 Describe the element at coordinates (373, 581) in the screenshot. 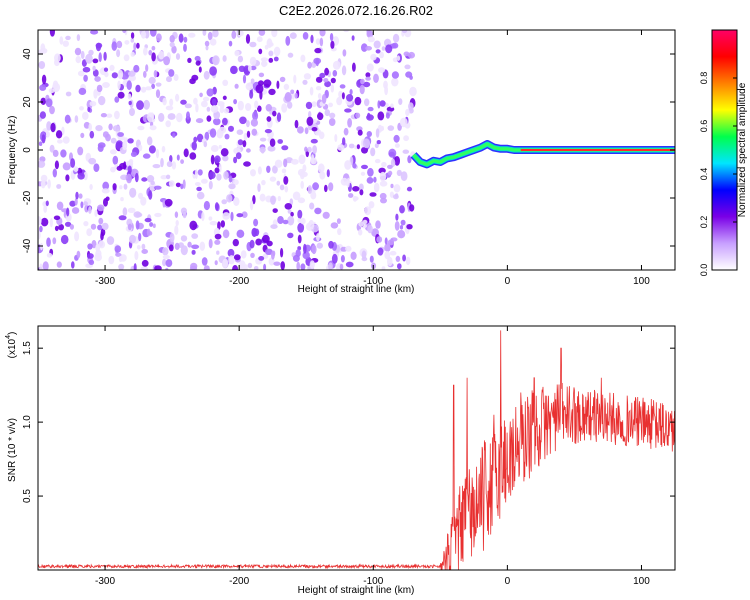

I see `x-tick-label: -100` at that location.